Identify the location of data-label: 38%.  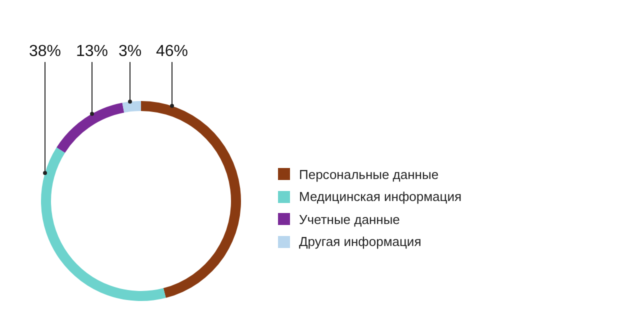
(45, 51).